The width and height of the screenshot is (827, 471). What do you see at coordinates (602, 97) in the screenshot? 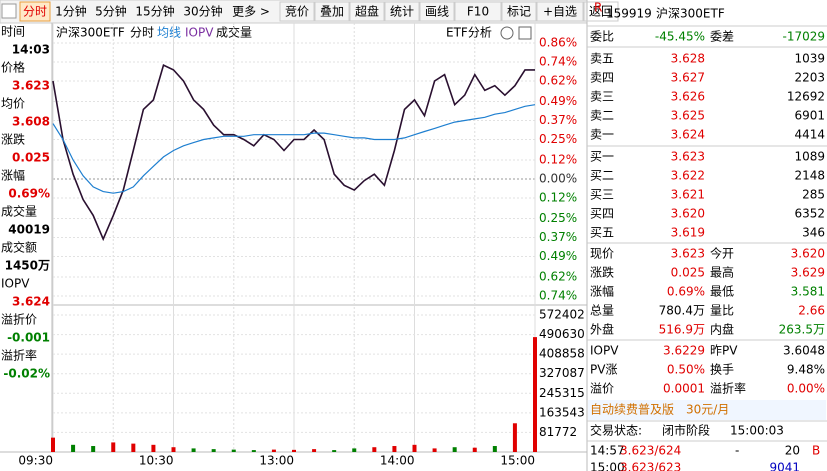
I see `book-label: 卖三` at bounding box center [602, 97].